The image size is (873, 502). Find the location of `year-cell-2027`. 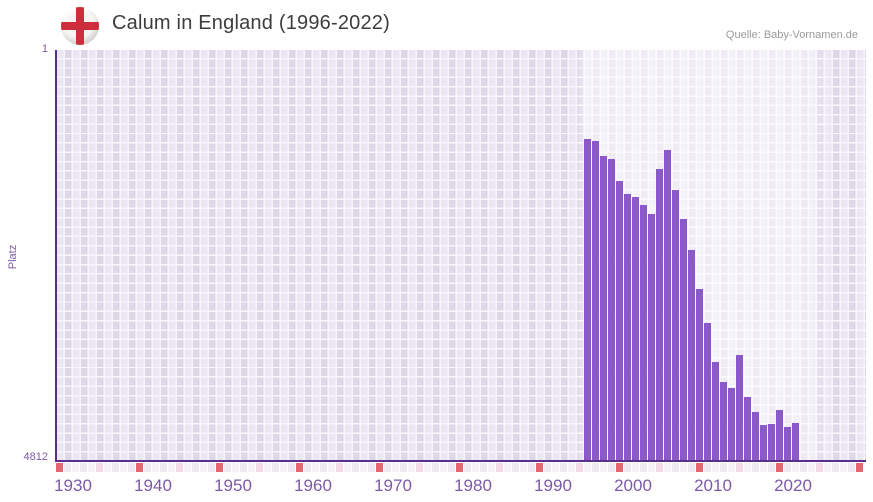

year-cell-2027 is located at coordinates (835, 467).